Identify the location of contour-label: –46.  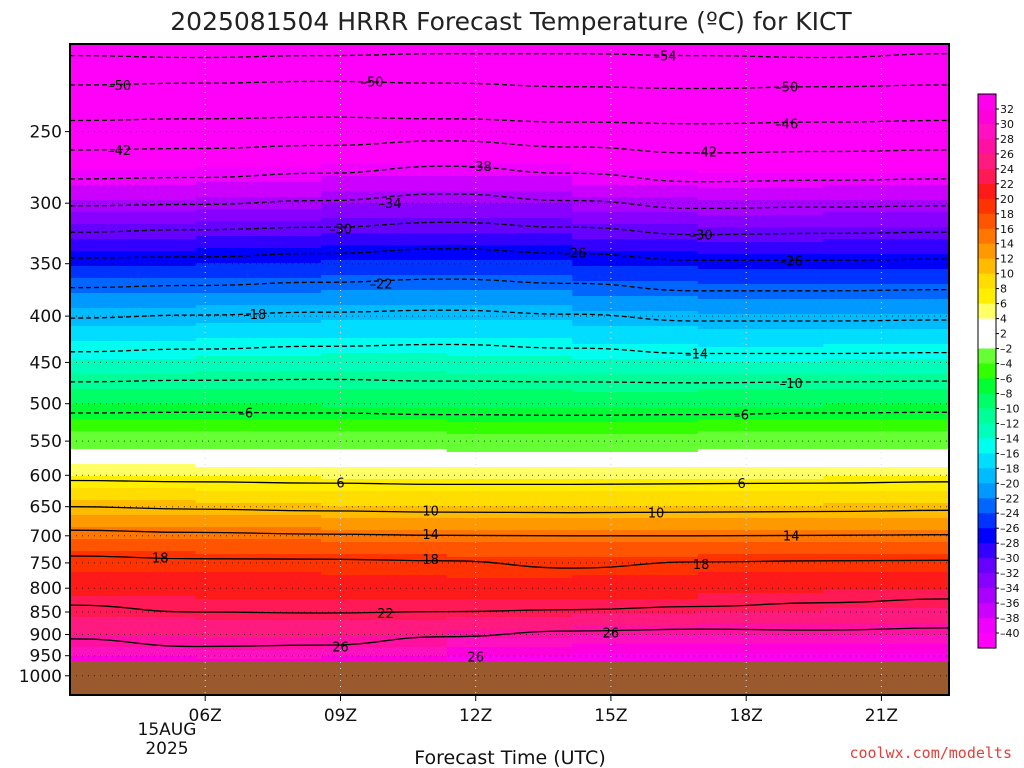
(786, 125).